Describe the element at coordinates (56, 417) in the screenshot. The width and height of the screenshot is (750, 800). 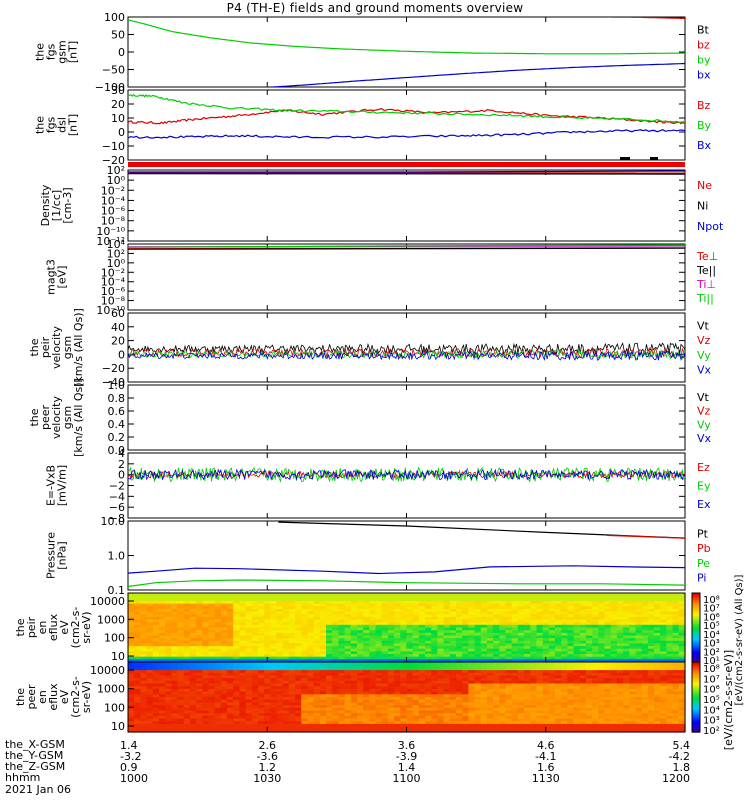
I see `ylabel-peer-velocity: velocity` at that location.